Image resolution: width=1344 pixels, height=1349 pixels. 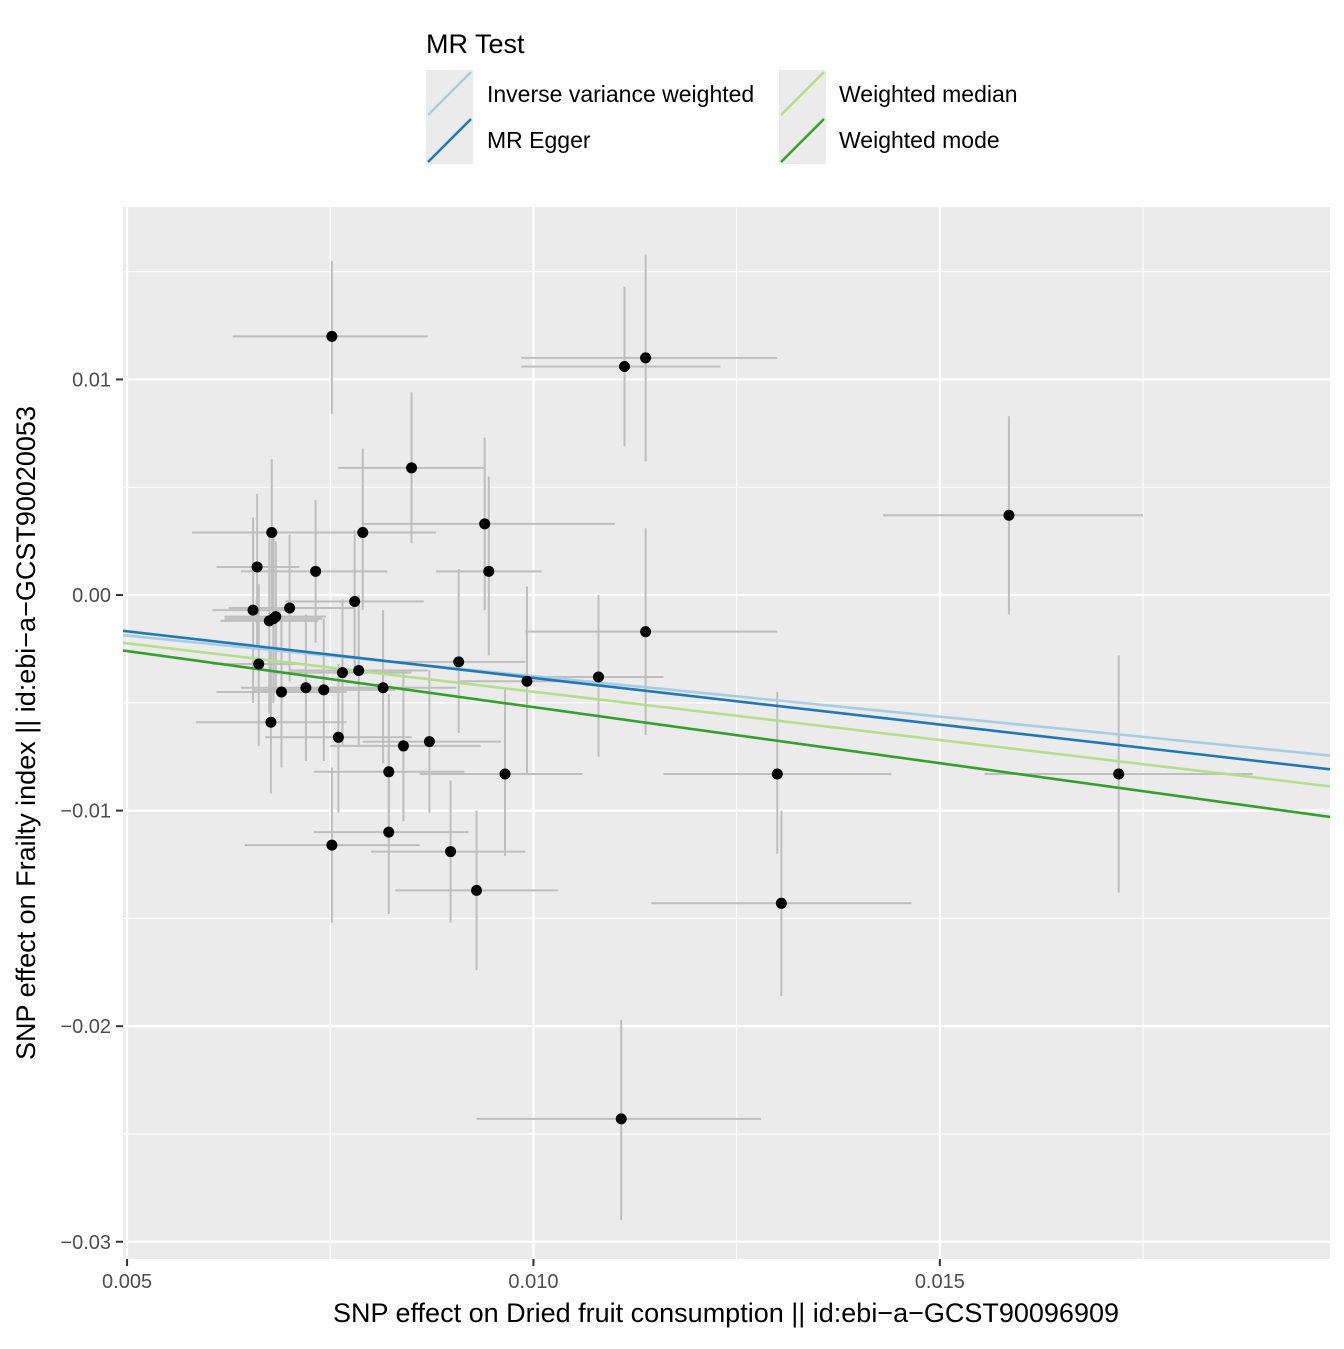 What do you see at coordinates (127, 1282) in the screenshot?
I see `x-tick-label: 0.005` at bounding box center [127, 1282].